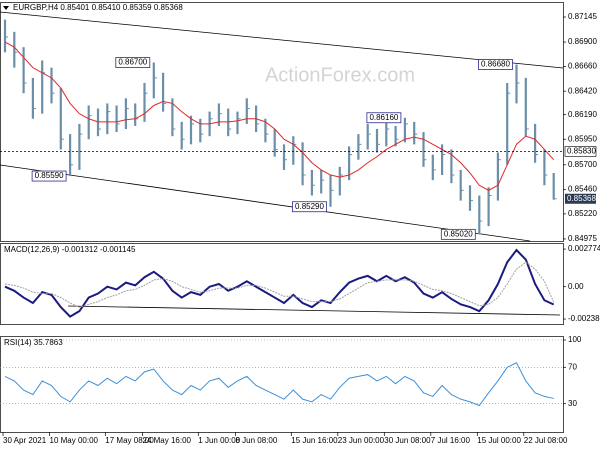 Image resolution: width=600 pixels, height=450 pixels. Describe the element at coordinates (582, 213) in the screenshot. I see `y-tick-label: 0.85220` at that location.